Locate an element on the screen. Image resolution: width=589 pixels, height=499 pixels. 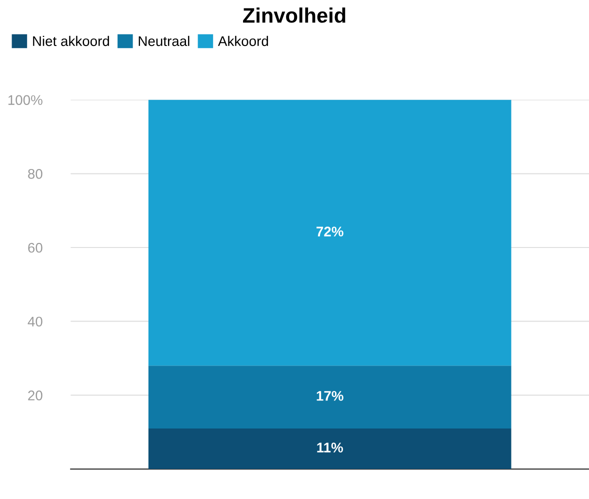
chart-title: Zinvolheid is located at coordinates (294, 15).